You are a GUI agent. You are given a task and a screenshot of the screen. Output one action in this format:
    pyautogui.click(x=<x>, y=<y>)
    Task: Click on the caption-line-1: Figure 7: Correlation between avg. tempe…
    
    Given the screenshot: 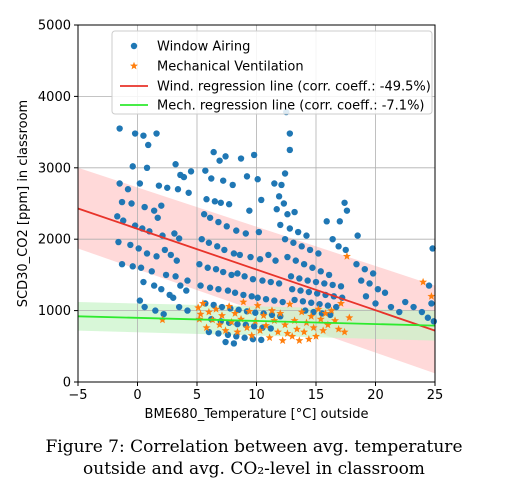 What is the action you would take?
    pyautogui.click(x=254, y=447)
    